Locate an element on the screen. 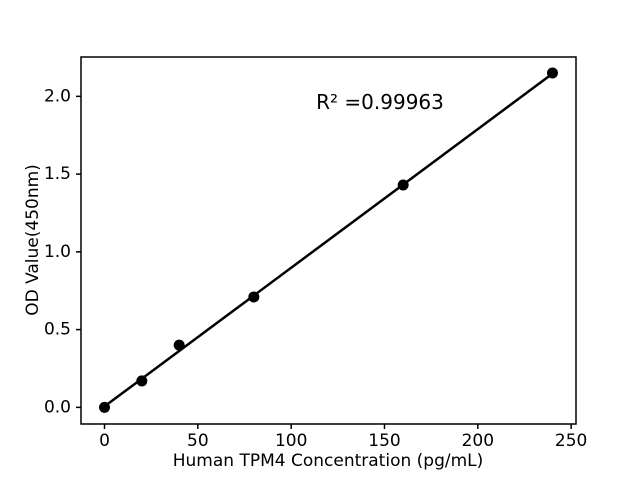 Image resolution: width=640 pixels, height=480 pixels. x-tick-label: 0 is located at coordinates (104, 441).